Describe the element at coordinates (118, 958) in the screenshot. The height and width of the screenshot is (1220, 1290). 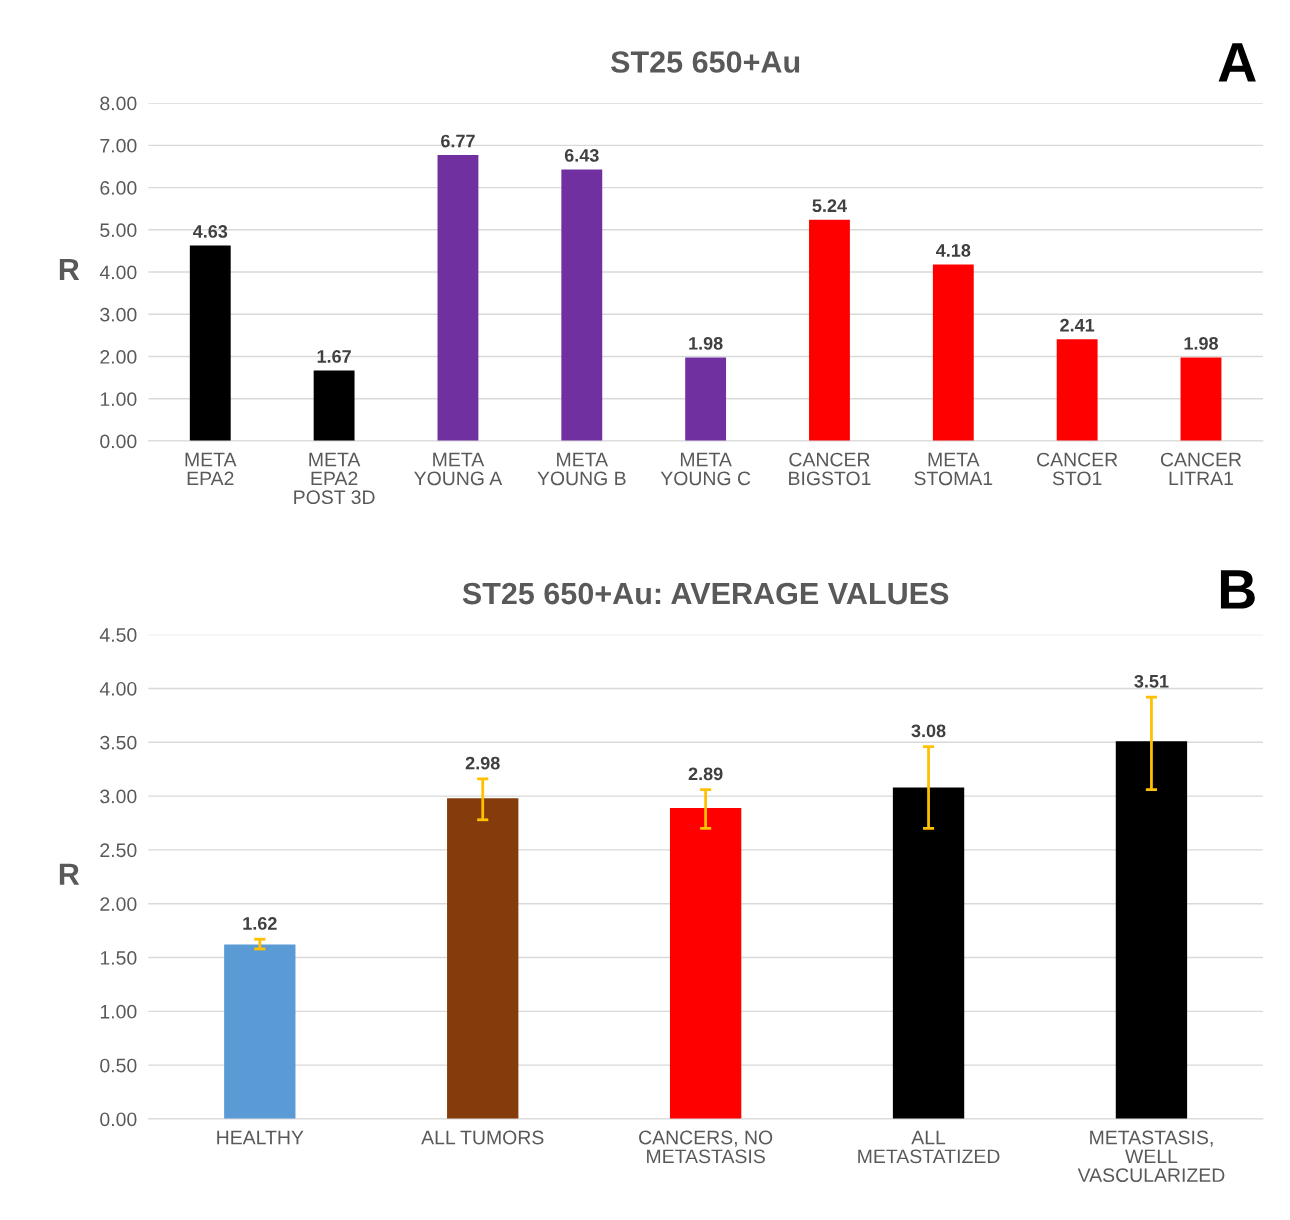
I see `y-tick-label: 1.50` at that location.